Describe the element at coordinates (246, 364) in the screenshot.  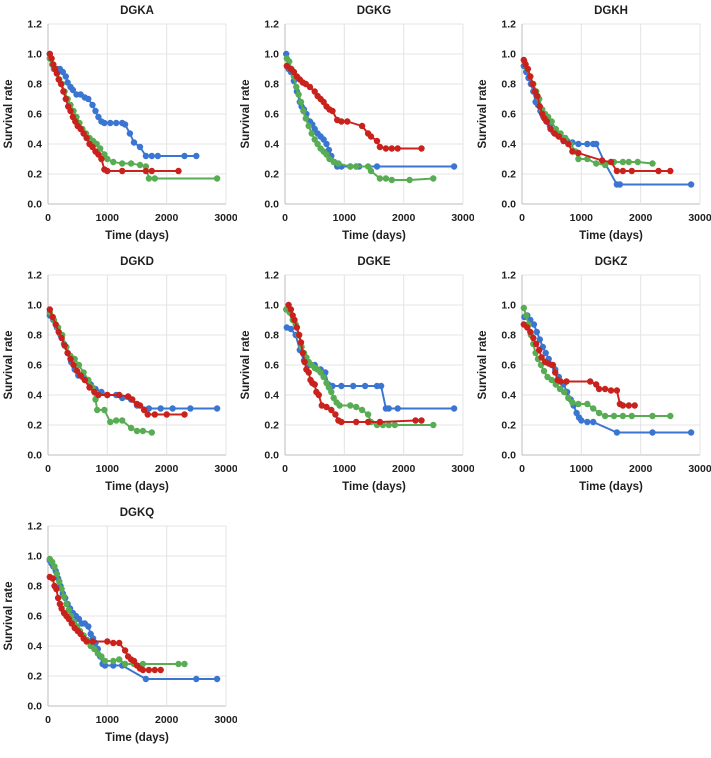
I see `y-axis-label: Survival rate` at that location.